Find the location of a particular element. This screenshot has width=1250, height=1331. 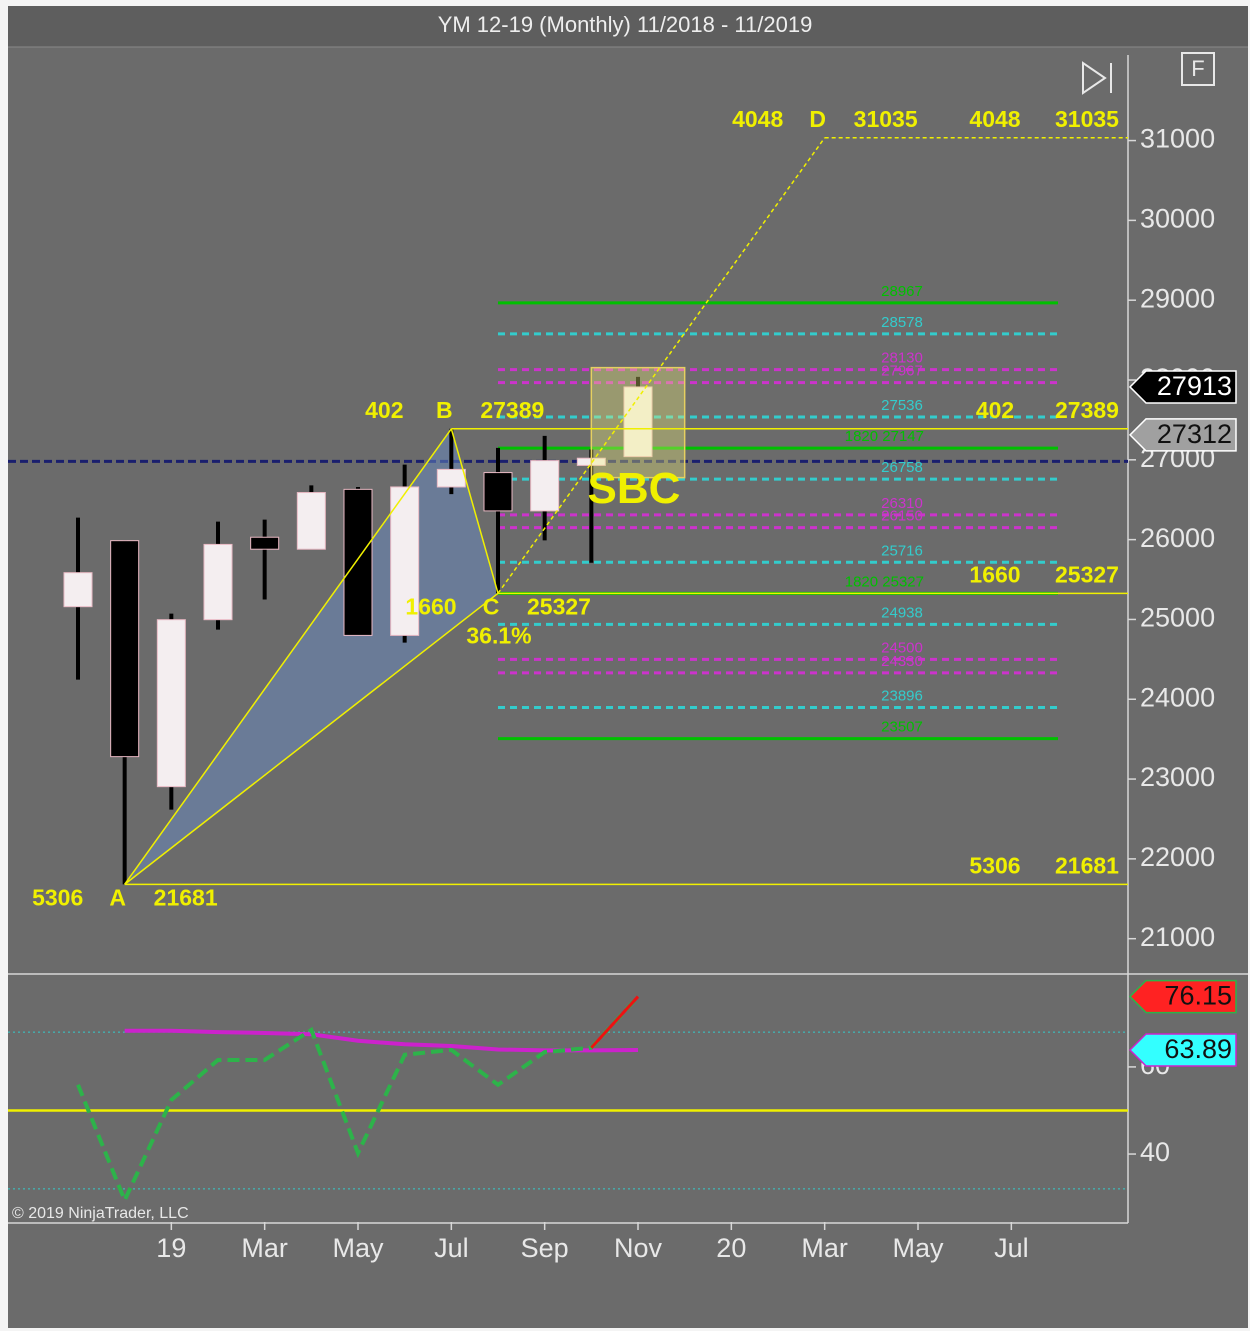

fib-level-label: 26310 is located at coordinates (902, 503).